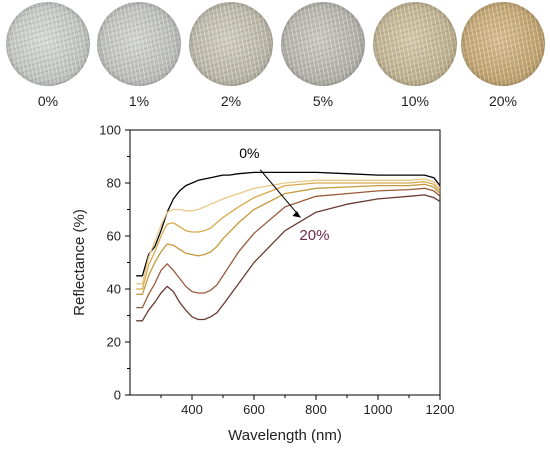  Describe the element at coordinates (249, 153) in the screenshot. I see `annotation-0pct: 0%` at that location.